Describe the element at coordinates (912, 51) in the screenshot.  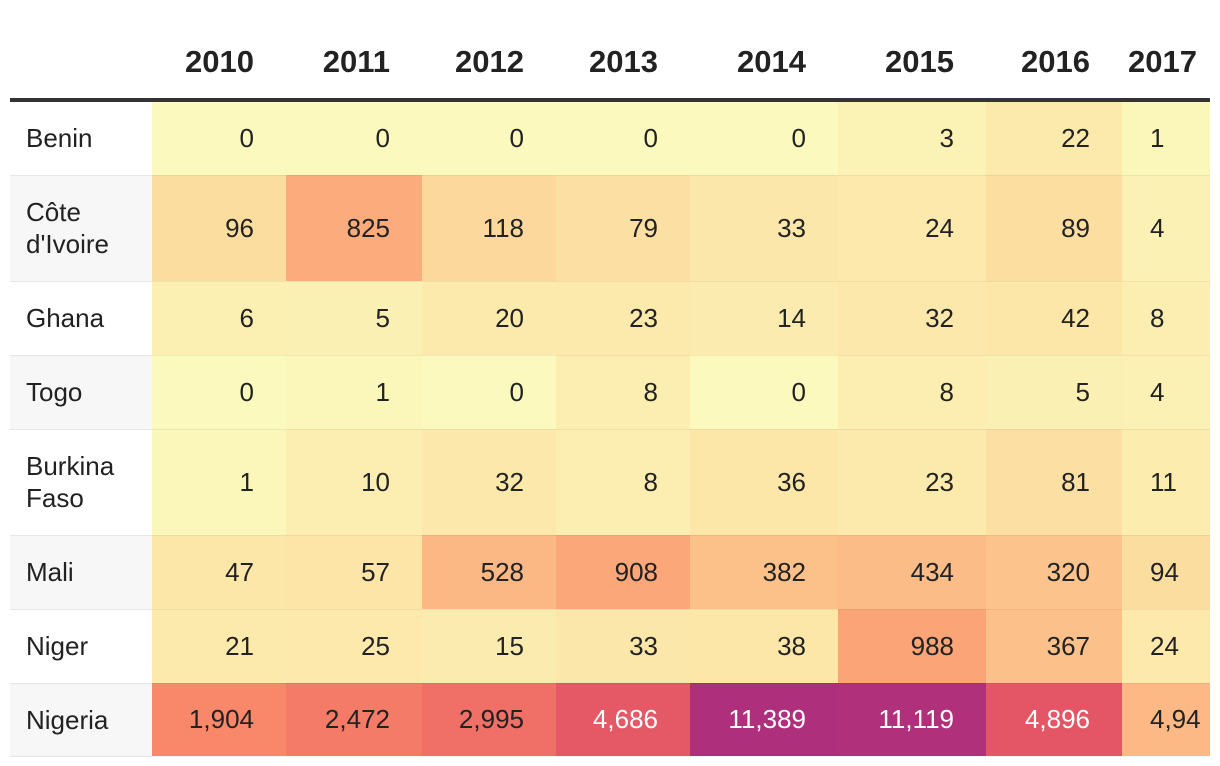
I see `column-header: 2015` at that location.